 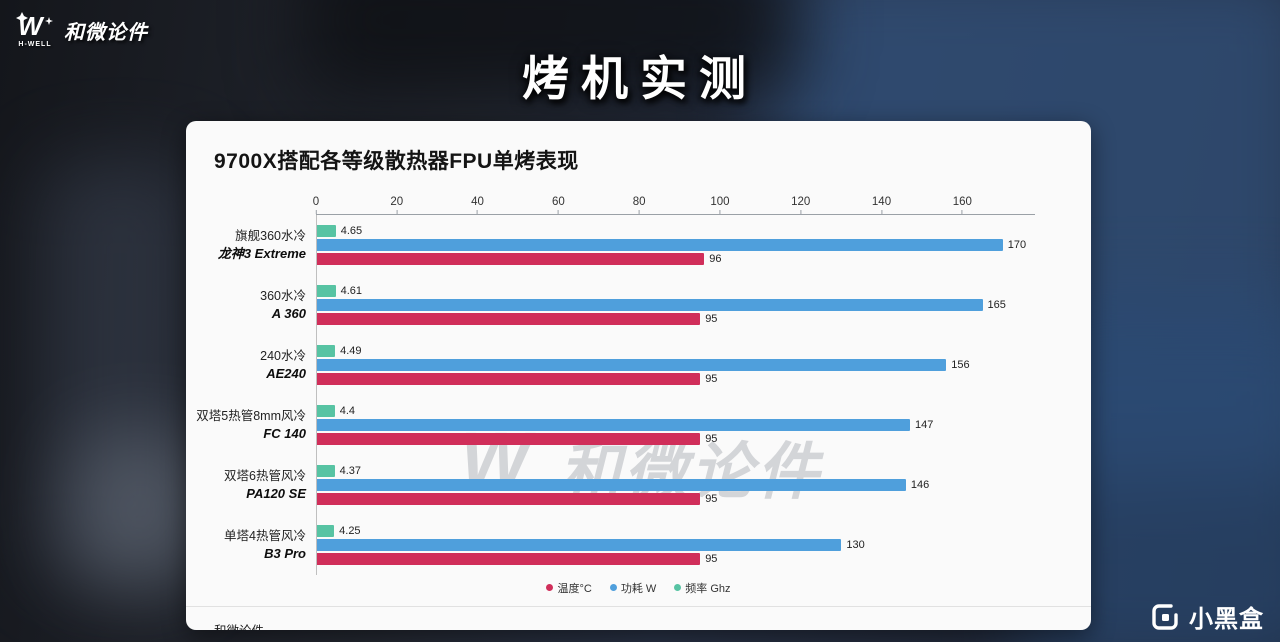 I want to click on category-type: 旗舰360水冷, so click(x=270, y=235).